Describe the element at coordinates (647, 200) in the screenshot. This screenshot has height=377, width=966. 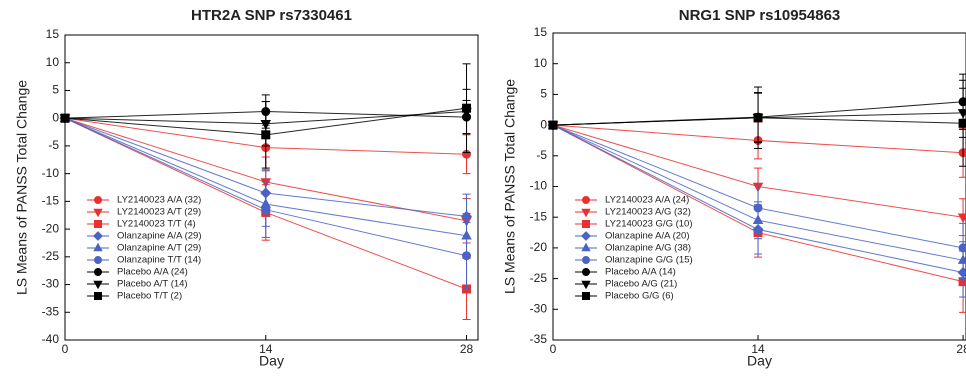
I see `legend-label: LY2140023 A/A (24)` at that location.